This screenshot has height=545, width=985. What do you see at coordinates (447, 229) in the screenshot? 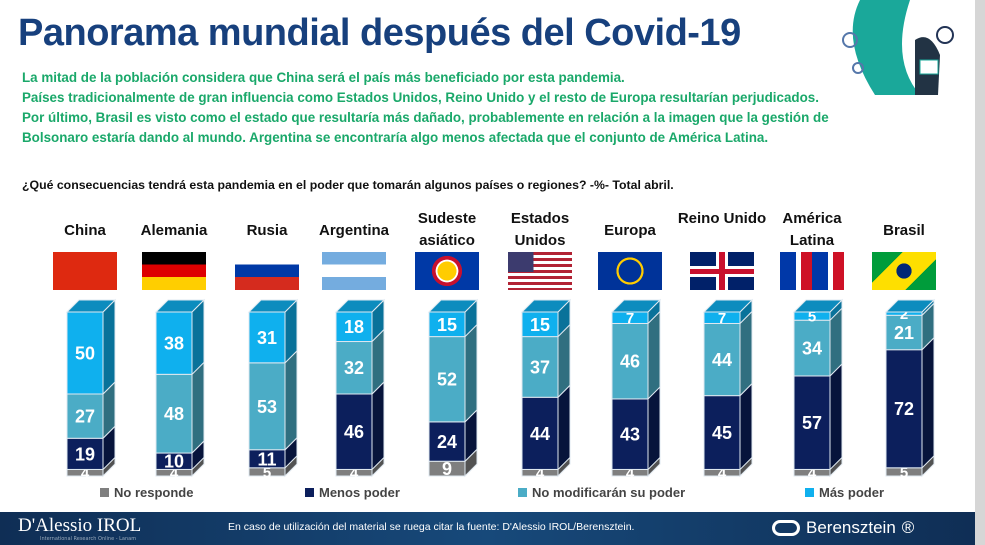
I see `category-label: Sudeste asiático` at bounding box center [447, 229].